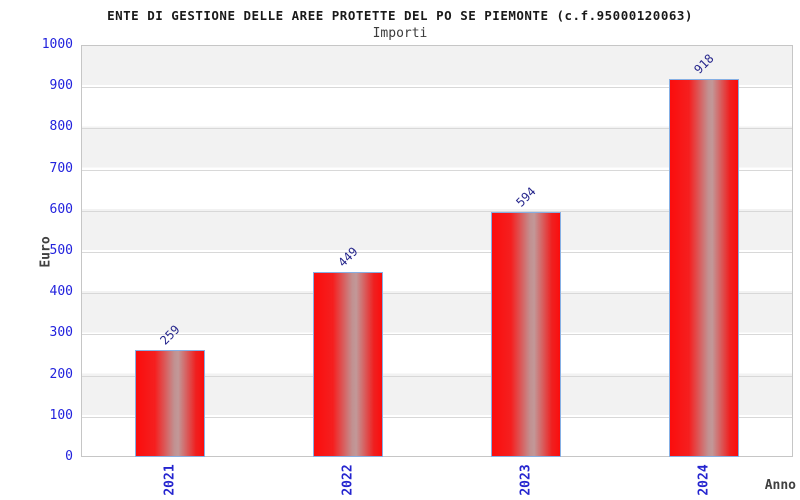 The width and height of the screenshot is (800, 500). I want to click on y-tick-label-0: 0, so click(69, 456).